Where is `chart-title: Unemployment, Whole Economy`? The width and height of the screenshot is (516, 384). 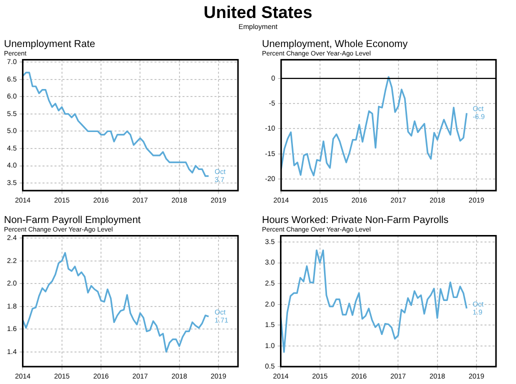
chart-title: Unemployment, Whole Economy is located at coordinates (335, 44).